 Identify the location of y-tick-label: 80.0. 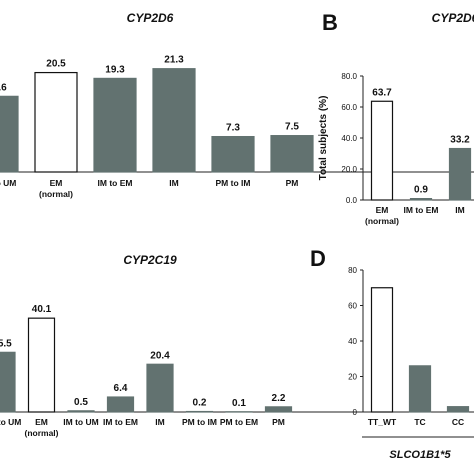
(349, 76).